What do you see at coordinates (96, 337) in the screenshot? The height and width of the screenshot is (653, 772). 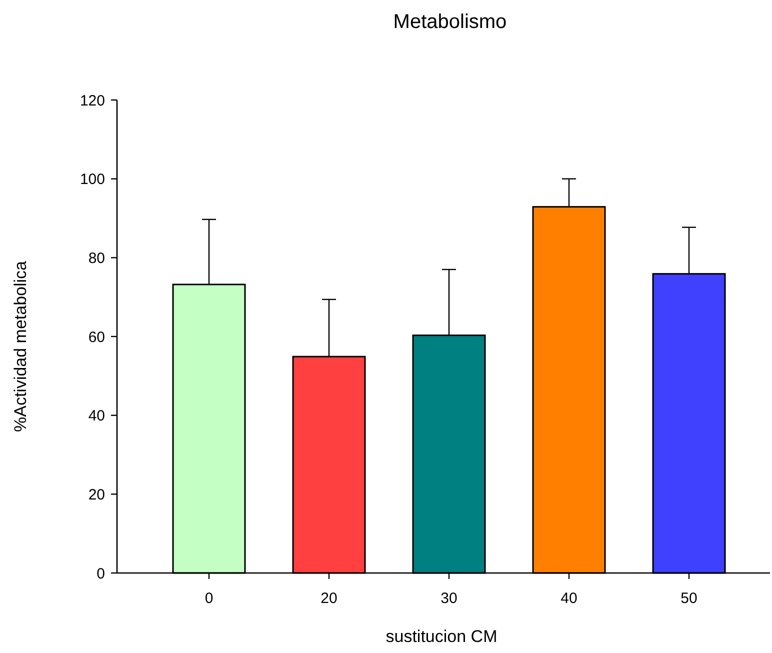 I see `y-tick-label: 60` at bounding box center [96, 337].